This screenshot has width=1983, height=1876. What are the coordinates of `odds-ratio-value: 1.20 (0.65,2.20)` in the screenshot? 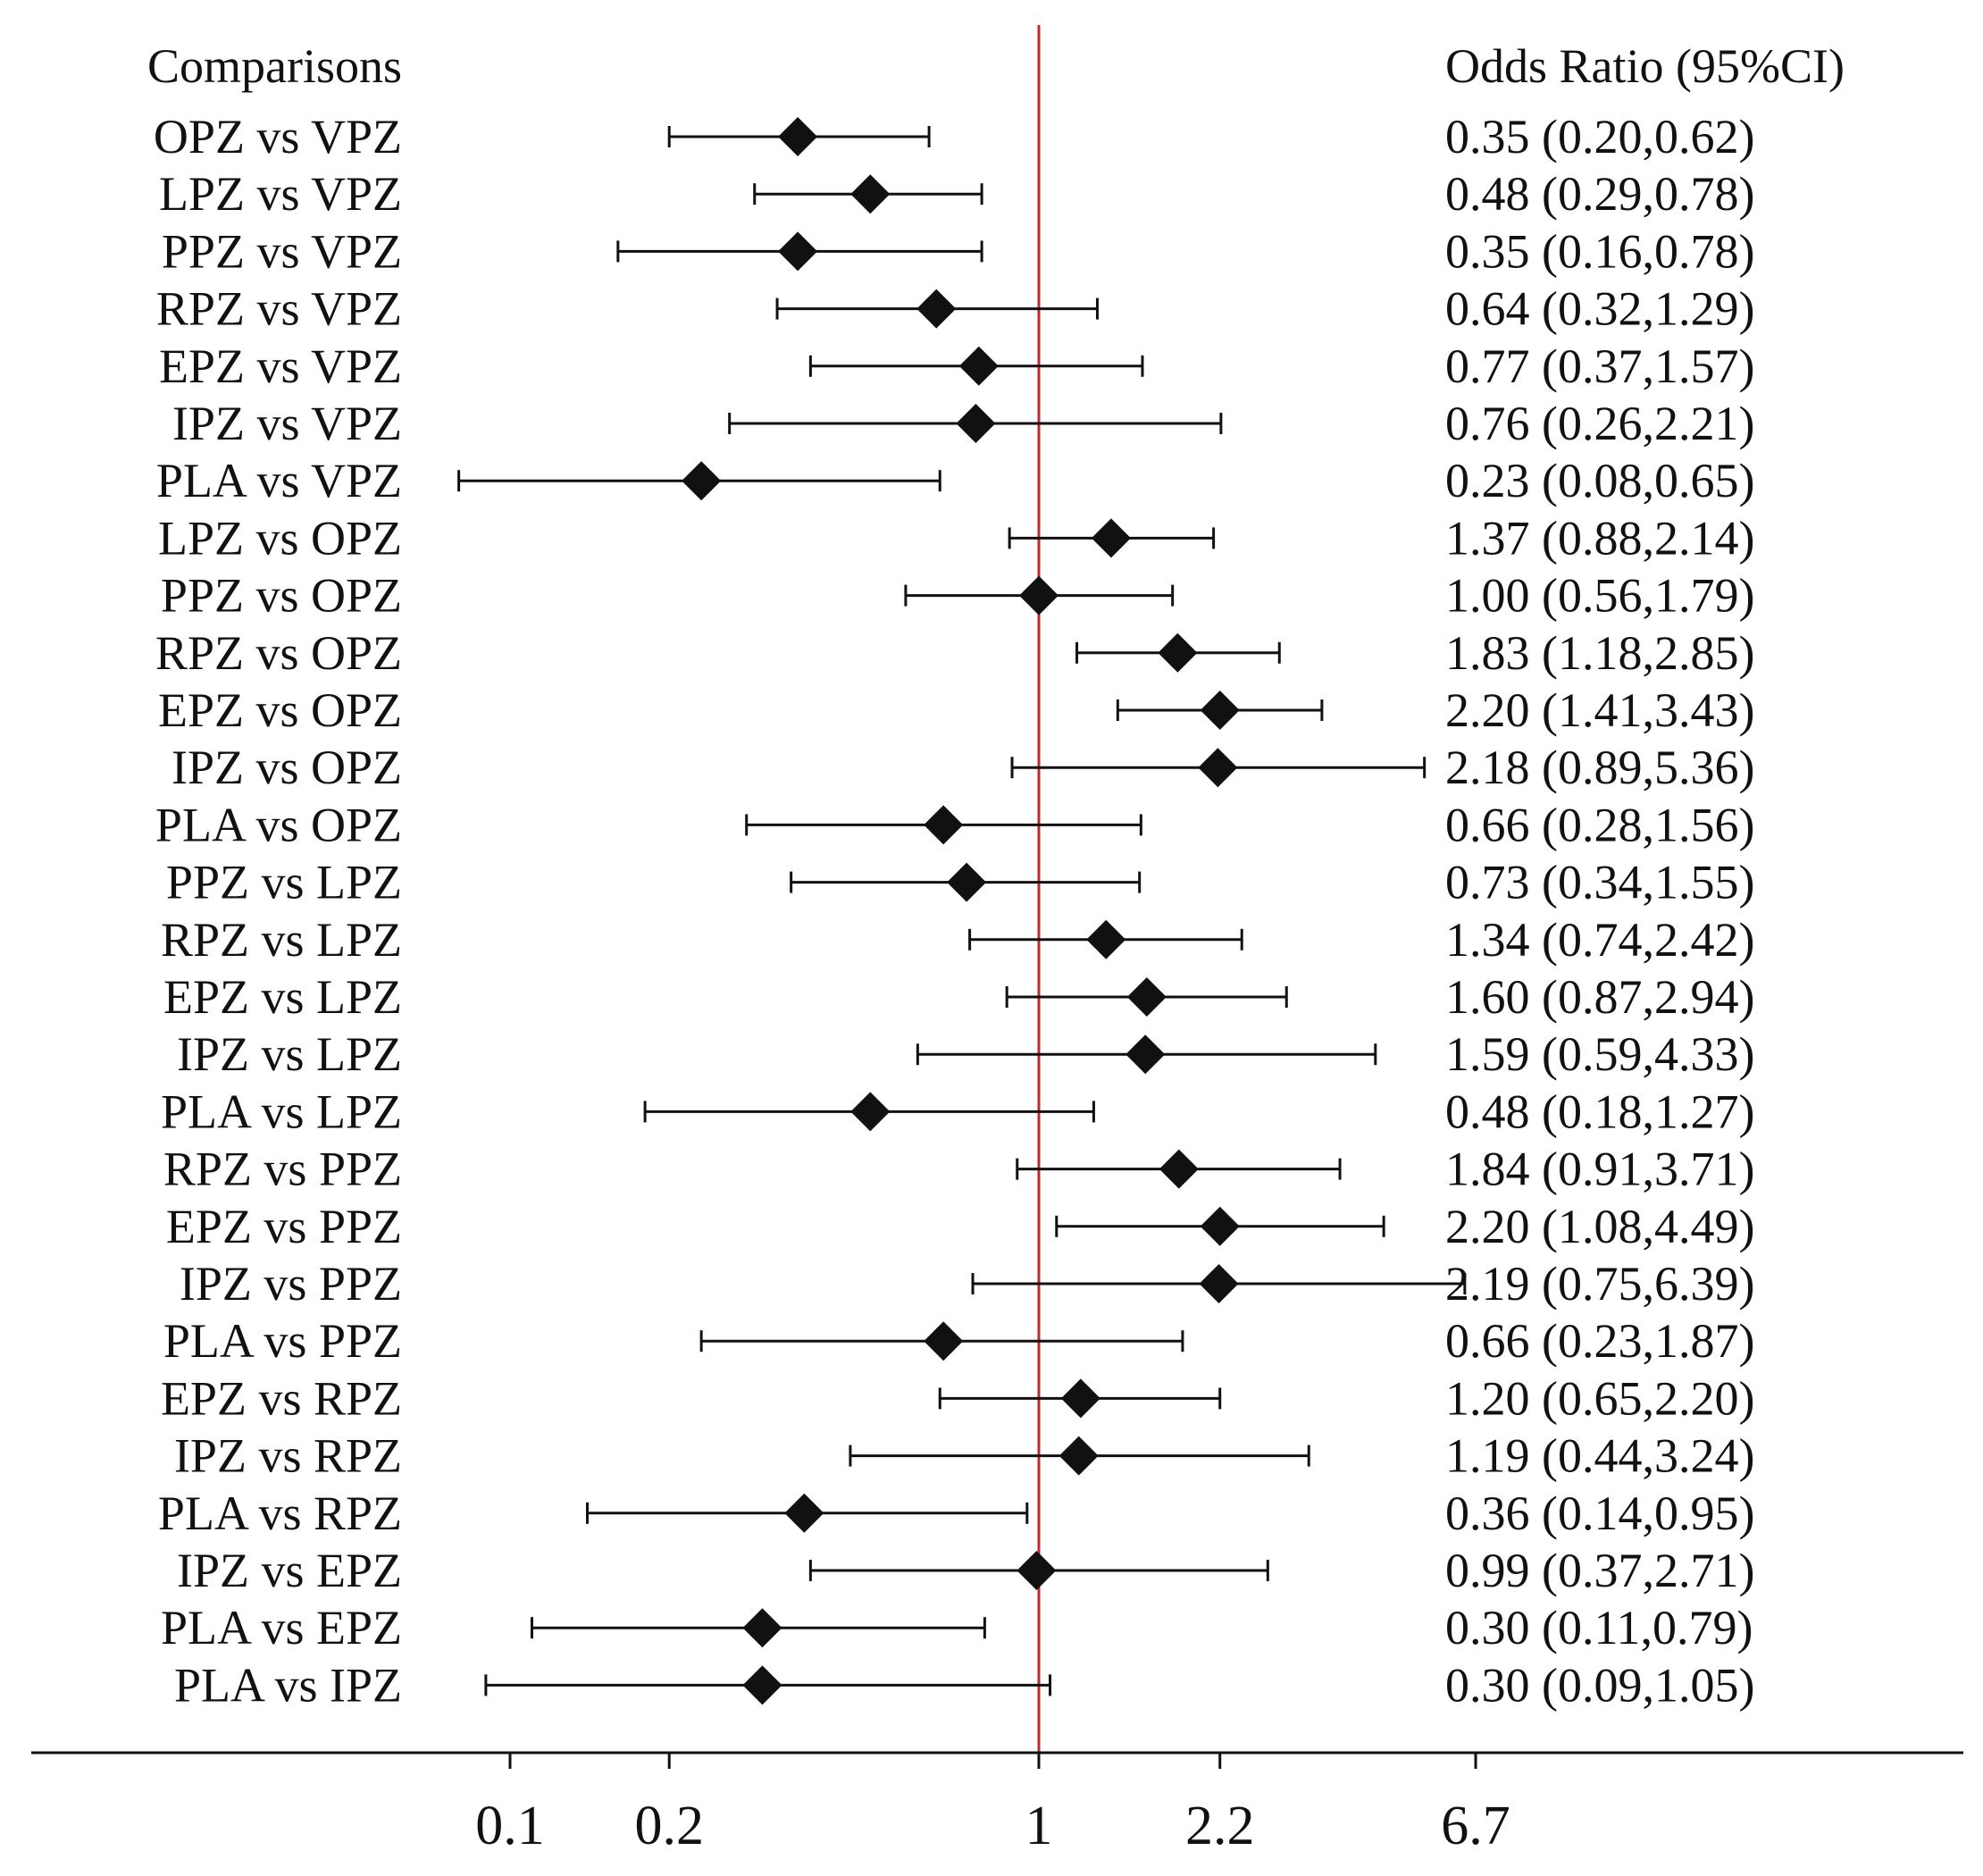 It's located at (1600, 1398).